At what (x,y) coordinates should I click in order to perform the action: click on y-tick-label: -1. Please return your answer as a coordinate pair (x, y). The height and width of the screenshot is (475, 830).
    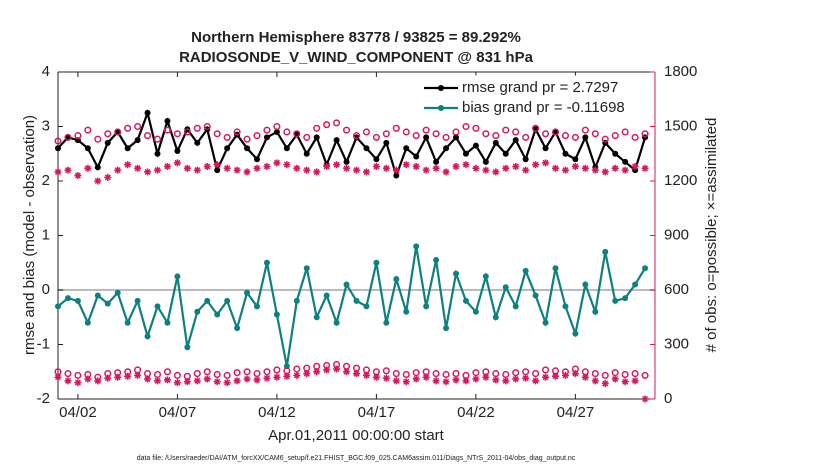
    Looking at the image, I should click on (43, 343).